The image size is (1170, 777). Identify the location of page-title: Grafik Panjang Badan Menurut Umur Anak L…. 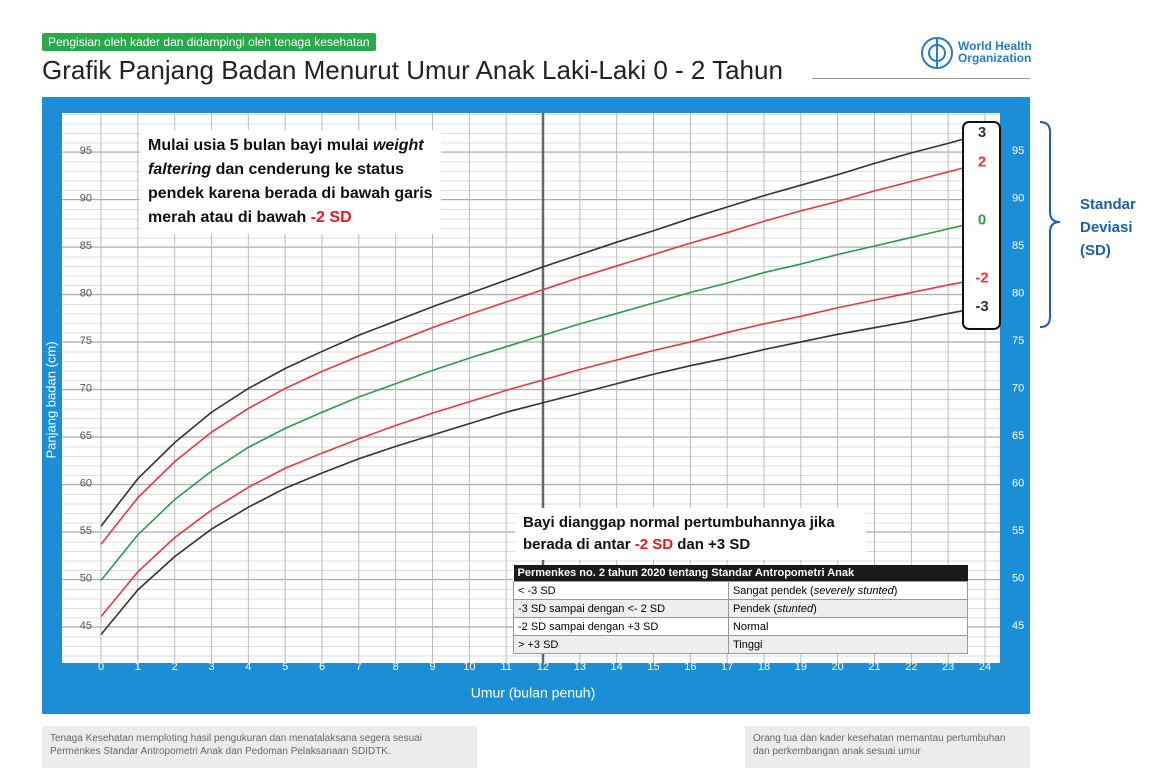
(412, 70).